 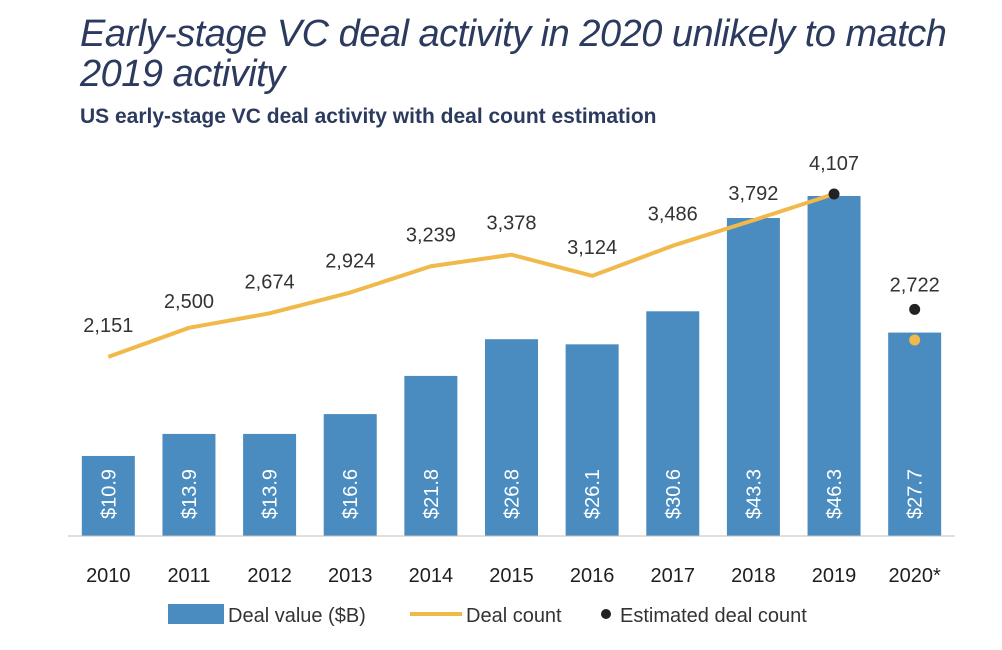 I want to click on bar-value-label: $46.3, so click(x=835, y=494).